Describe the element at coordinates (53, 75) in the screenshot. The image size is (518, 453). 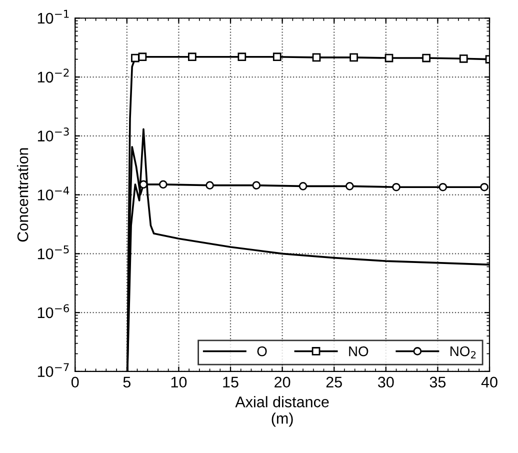
I see `y-tick-label: 10$^{−2}$` at that location.